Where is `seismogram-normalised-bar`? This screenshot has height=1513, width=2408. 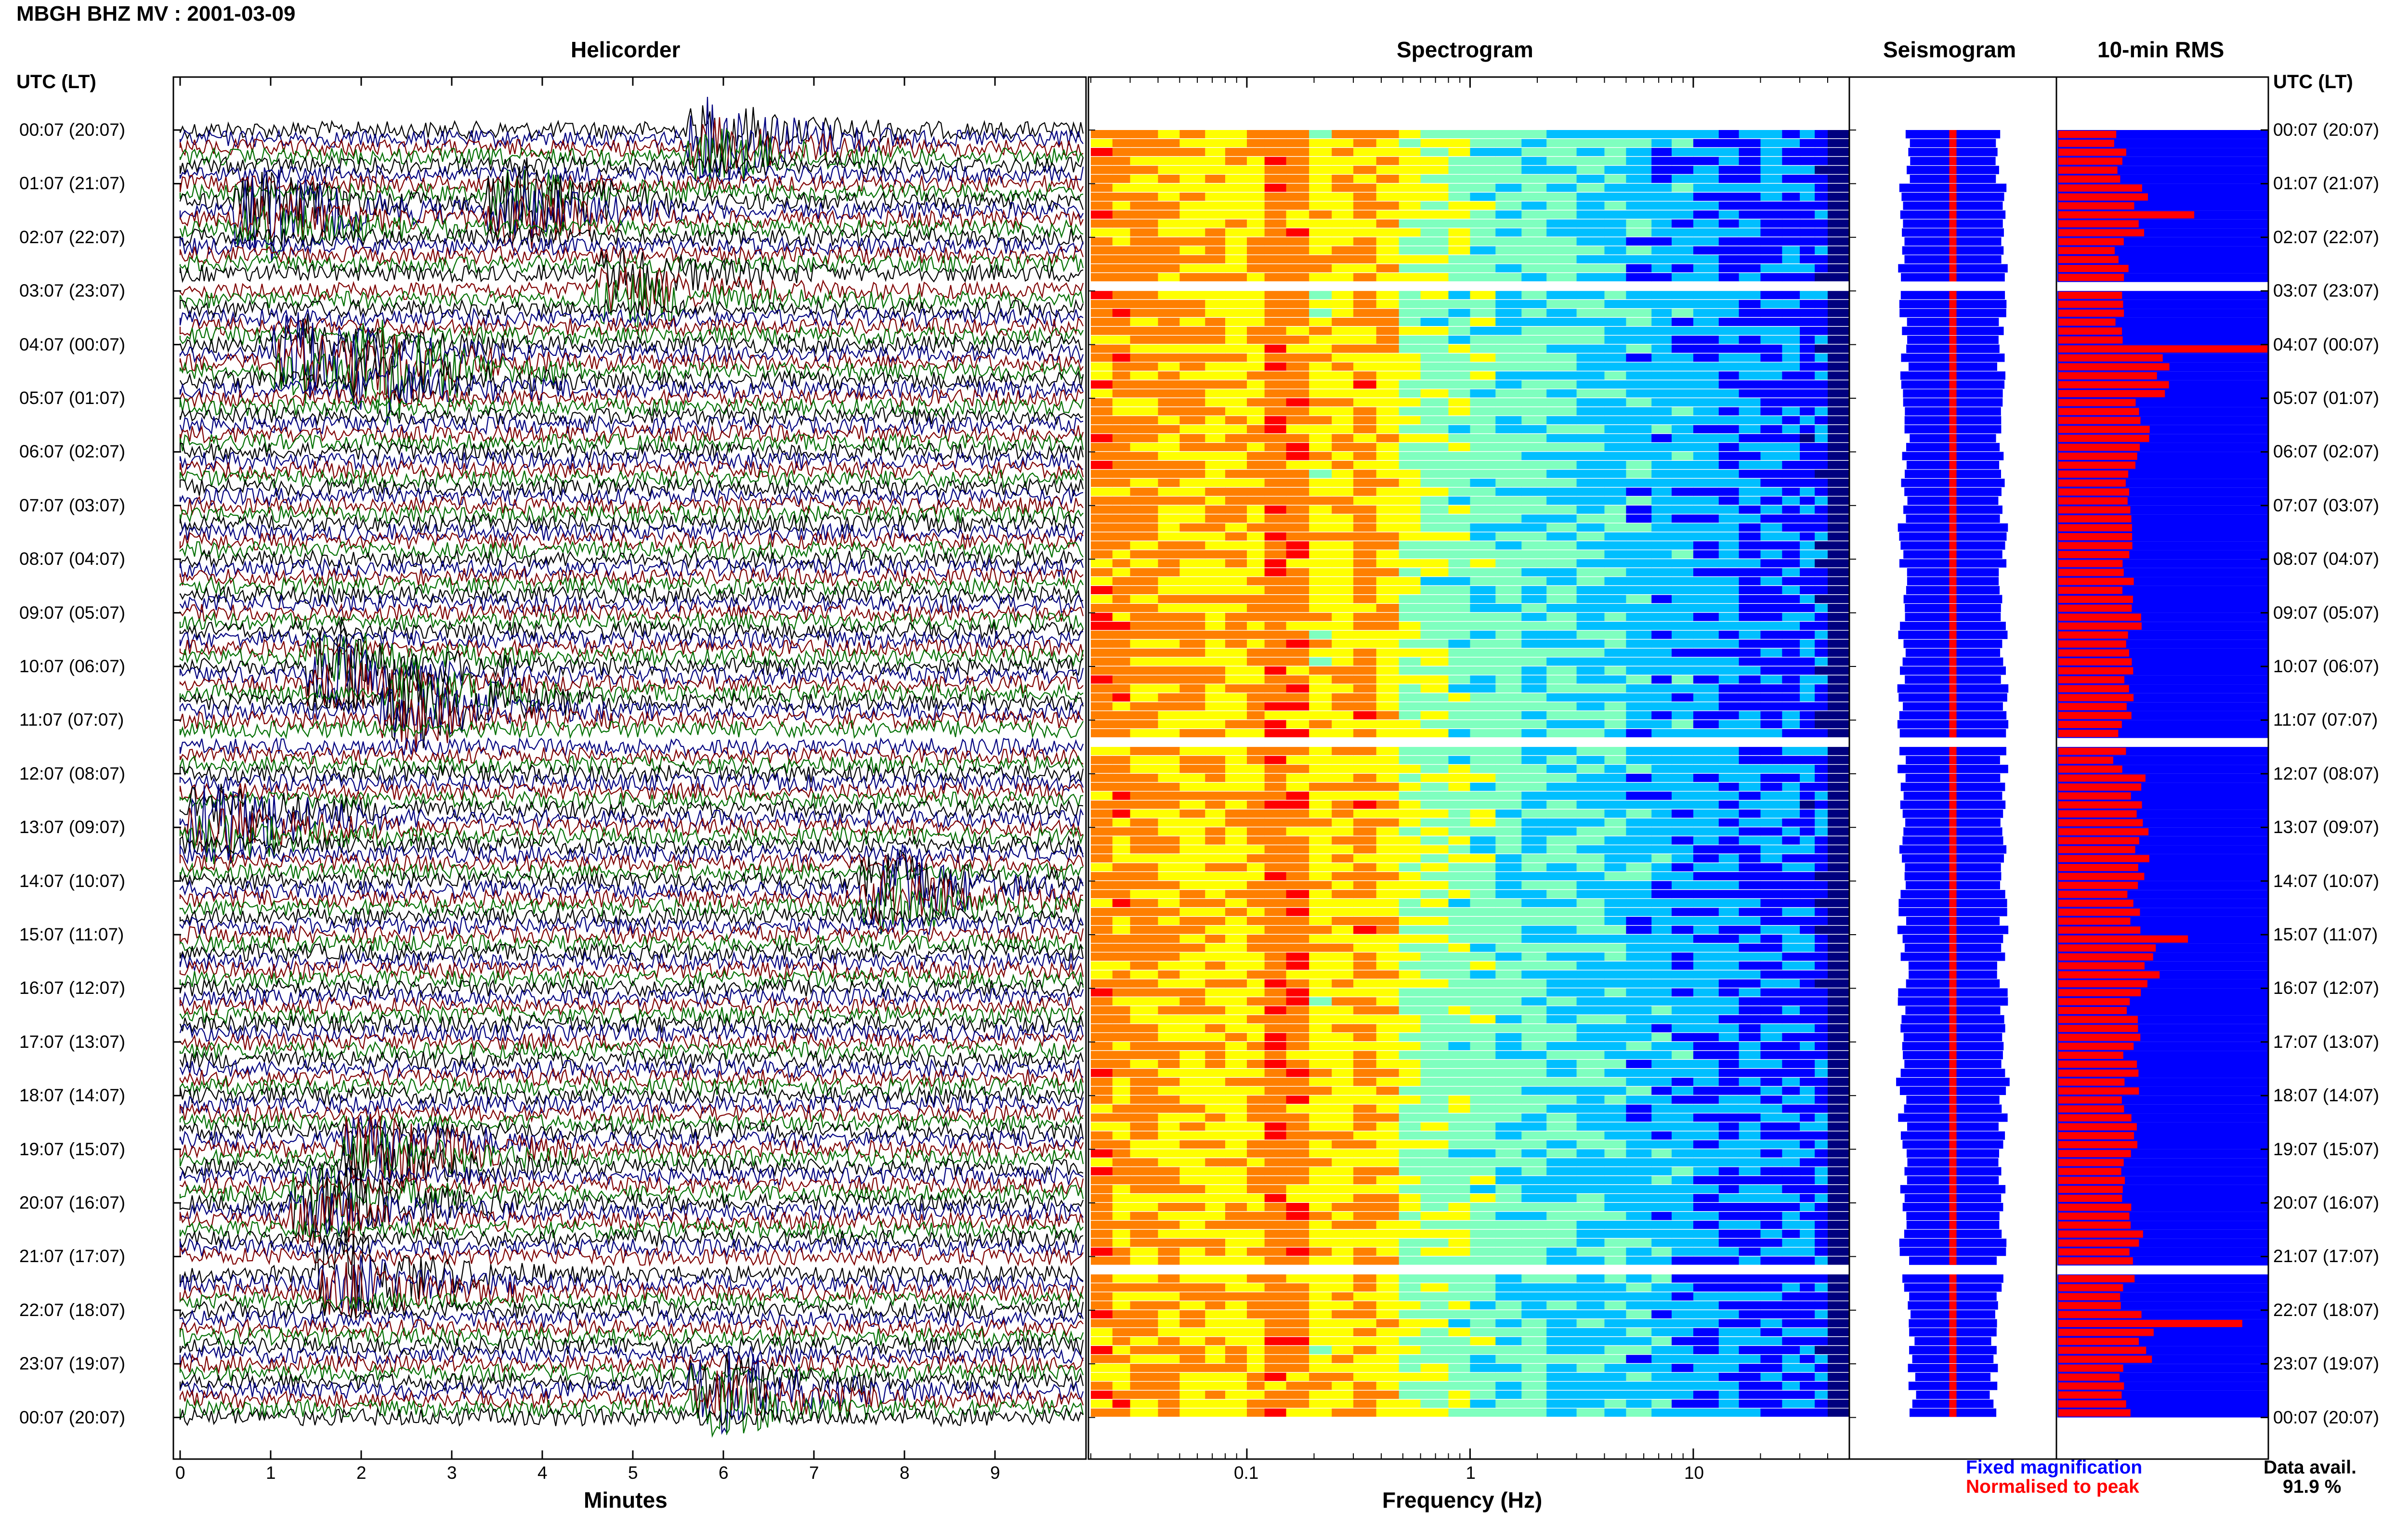
seismogram-normalised-bar is located at coordinates (1953, 357).